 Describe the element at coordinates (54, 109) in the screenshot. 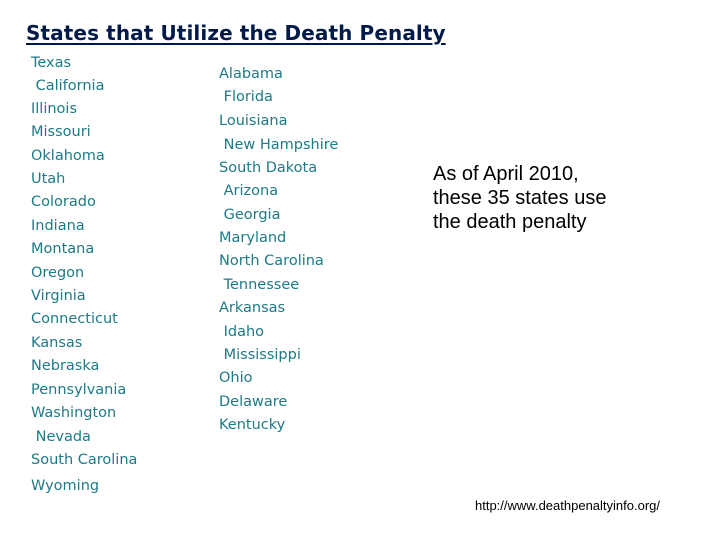

I see `state-item: Illinois` at that location.